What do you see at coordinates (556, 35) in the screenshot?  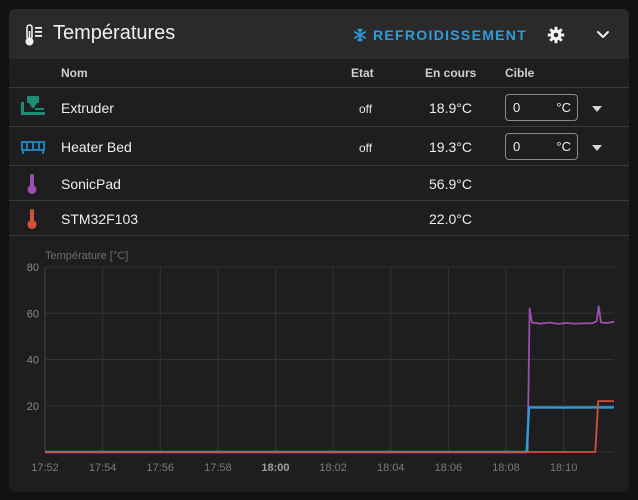 I see `gear-icon` at bounding box center [556, 35].